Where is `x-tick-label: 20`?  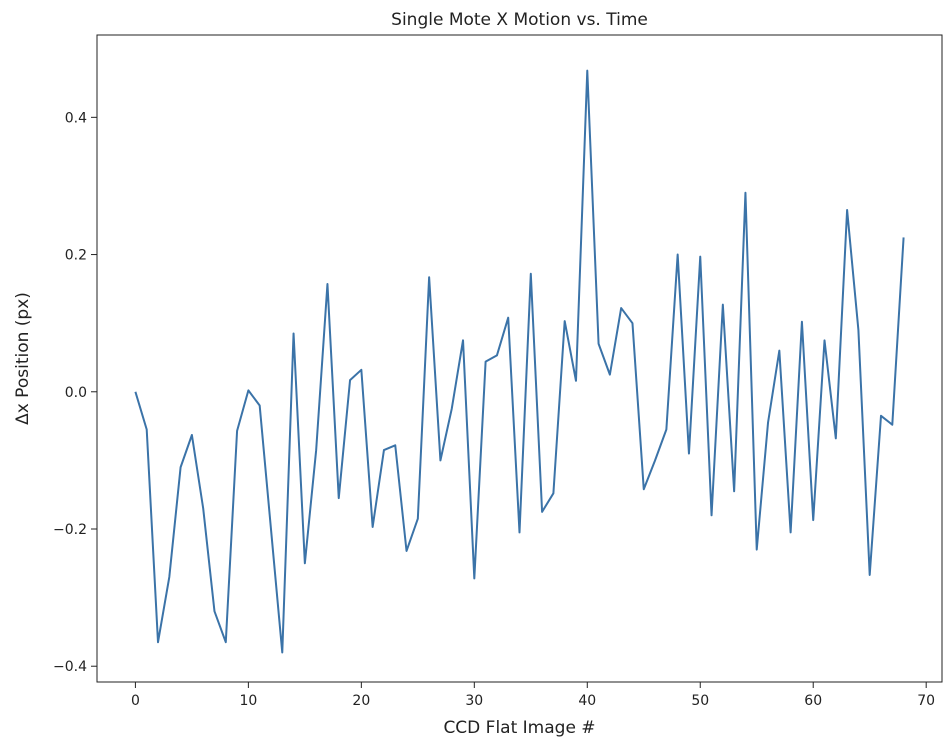 x-tick-label: 20 is located at coordinates (361, 701).